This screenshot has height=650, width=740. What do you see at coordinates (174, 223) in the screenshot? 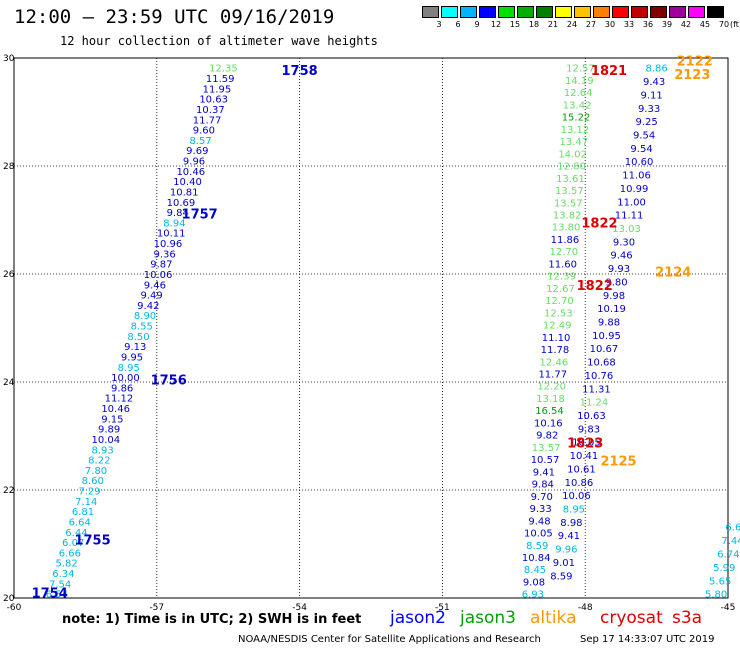
I see `swh-value-label: 8.94` at bounding box center [174, 223].